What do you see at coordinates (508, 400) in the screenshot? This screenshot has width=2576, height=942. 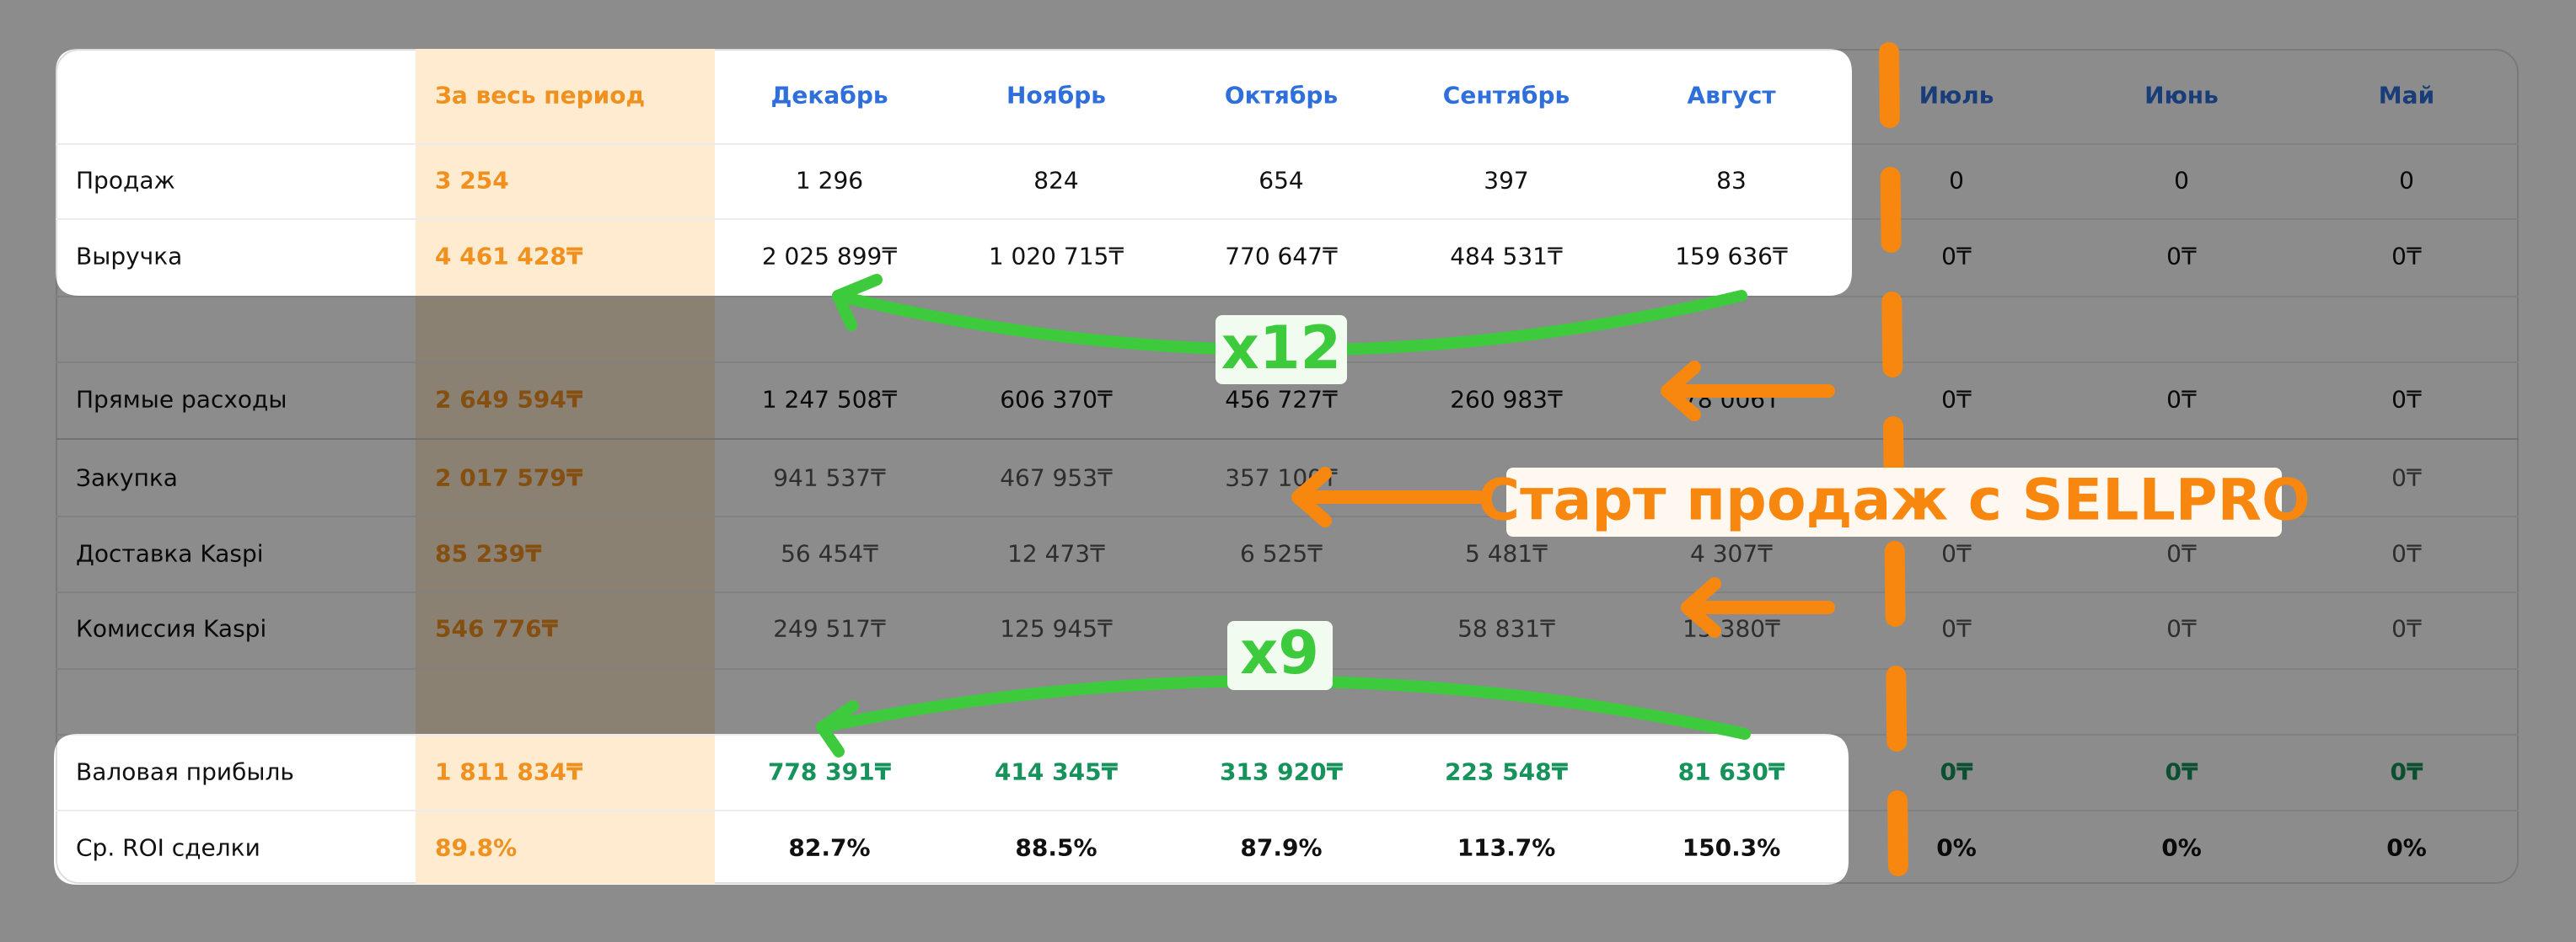 I see `cell: 2 649 594₸` at bounding box center [508, 400].